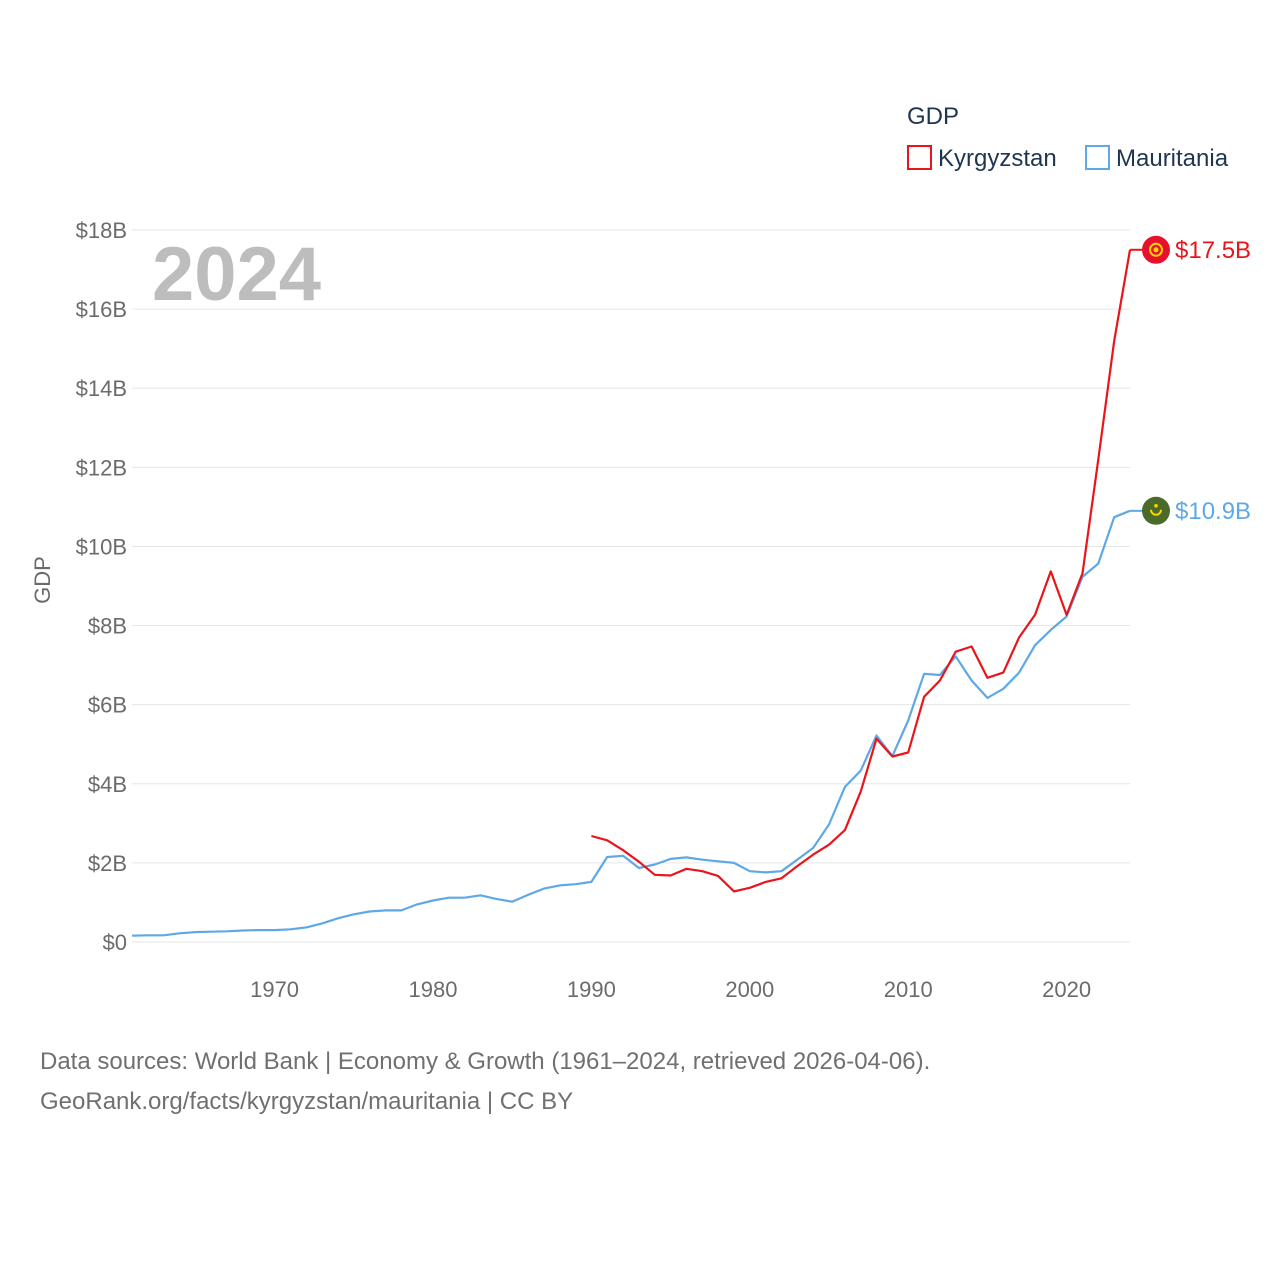 The image size is (1280, 1280). I want to click on y-axis-ticks: $0 $2B $4B $6B $8B $10B $12B $14B $16B $18B, so click(101, 586).